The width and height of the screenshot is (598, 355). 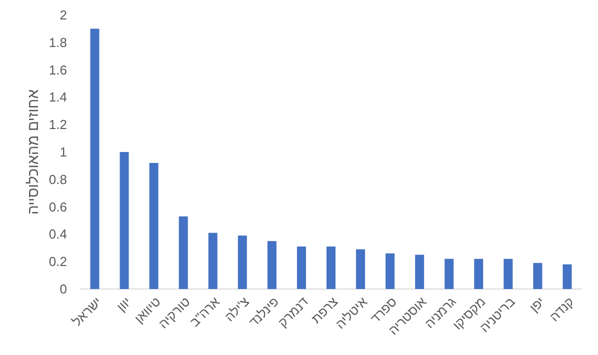 I want to click on y-tick-label: 0.4, so click(x=57, y=234).